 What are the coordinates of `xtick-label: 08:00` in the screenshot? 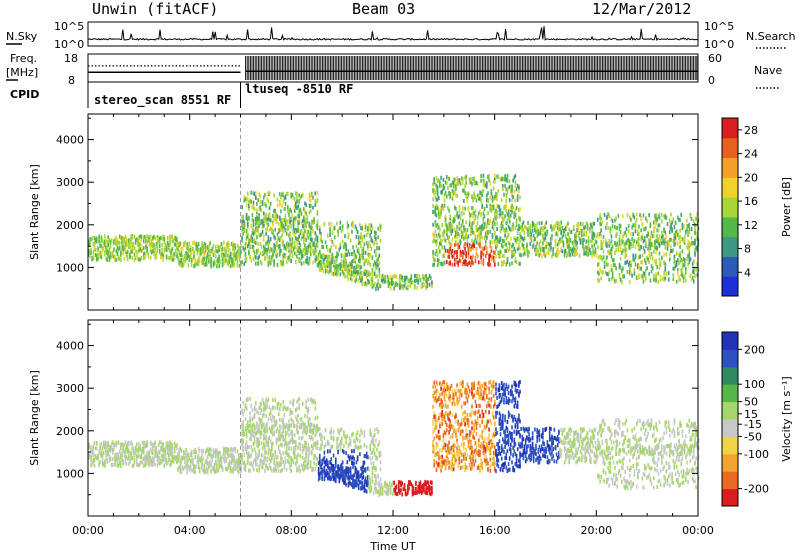 It's located at (291, 530).